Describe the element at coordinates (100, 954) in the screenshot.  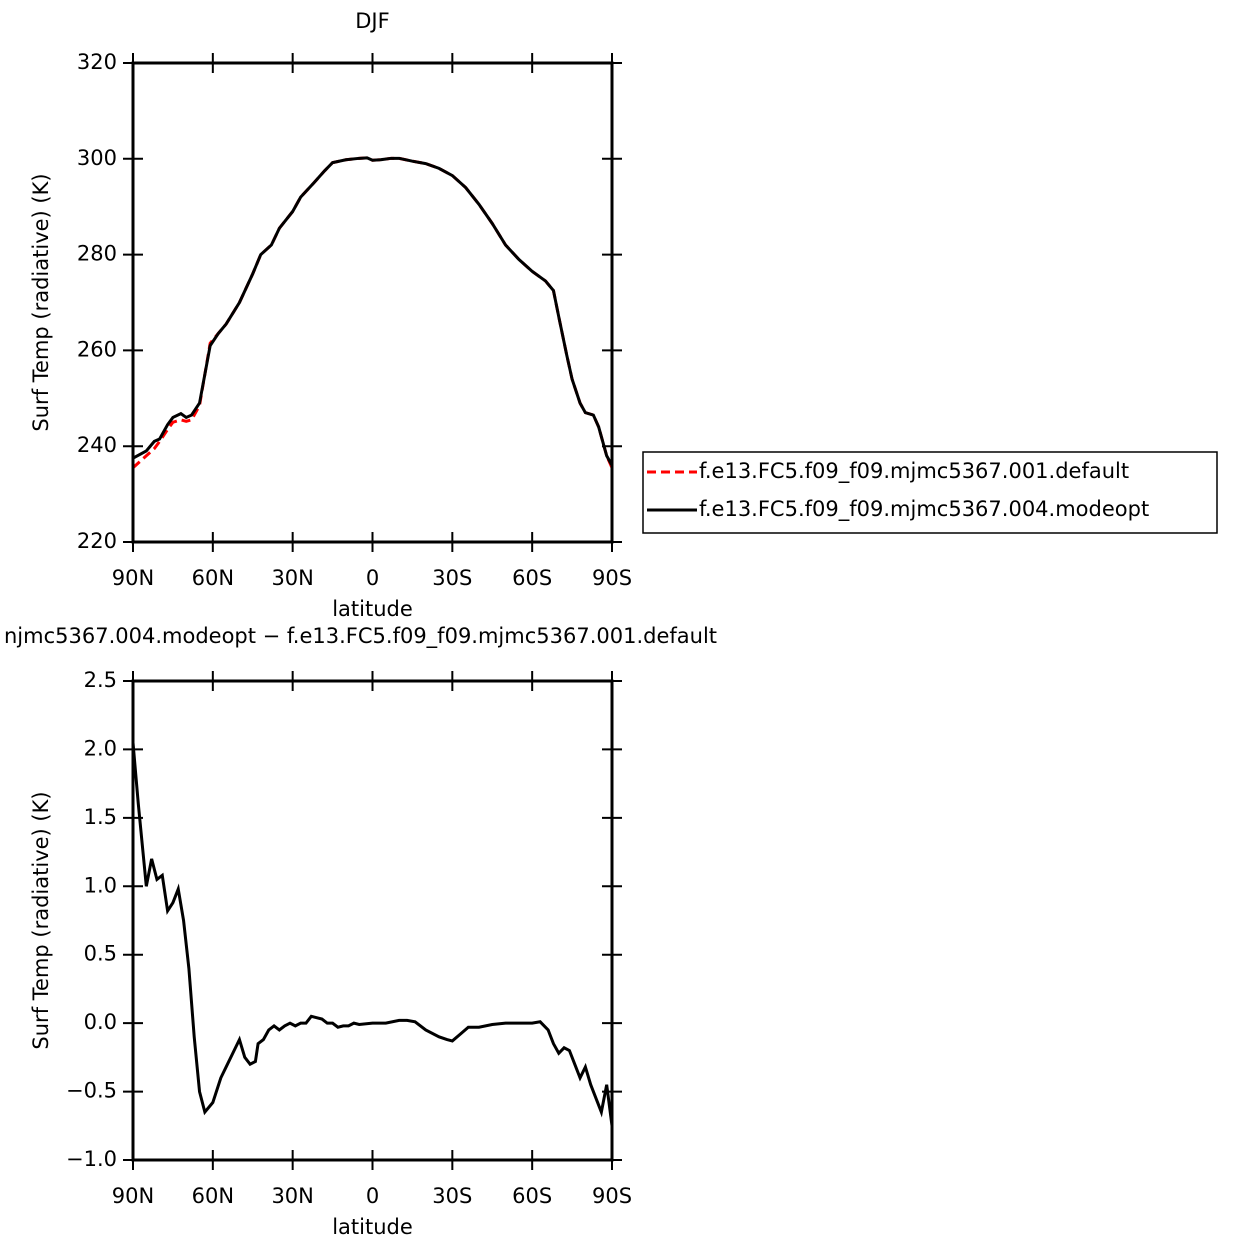
I see `y-tick-label: 0.5` at that location.